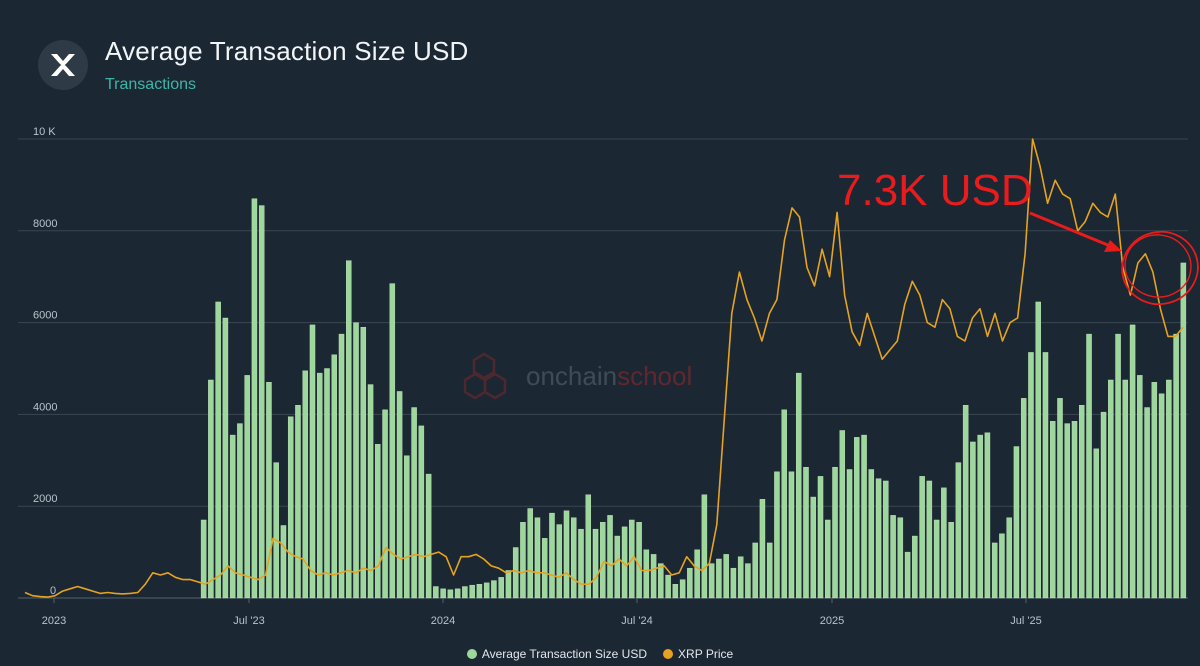 The image size is (1200, 666). I want to click on y-tick-label: 2000, so click(45, 499).